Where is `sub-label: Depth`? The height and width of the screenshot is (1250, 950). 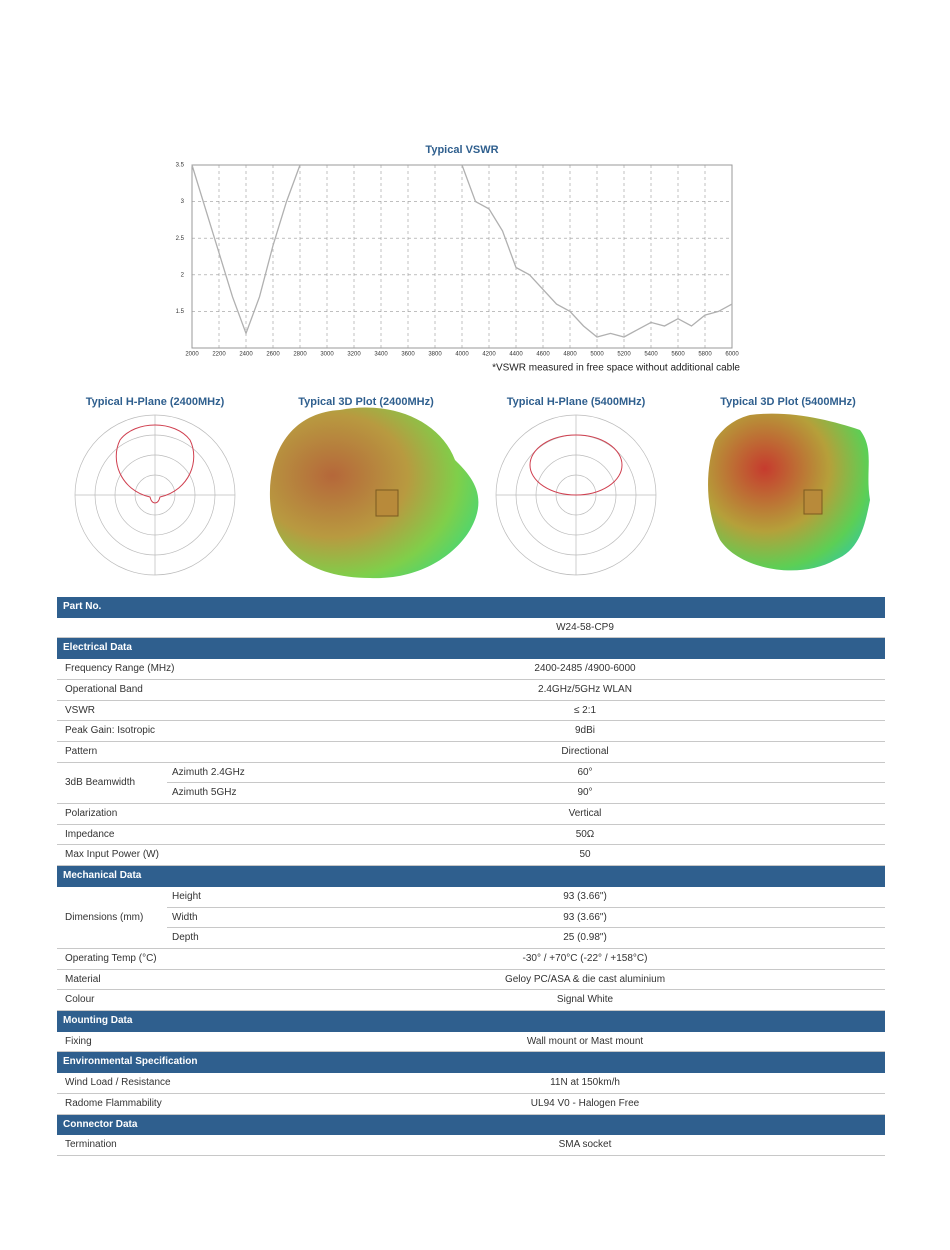 sub-label: Depth is located at coordinates (185, 938).